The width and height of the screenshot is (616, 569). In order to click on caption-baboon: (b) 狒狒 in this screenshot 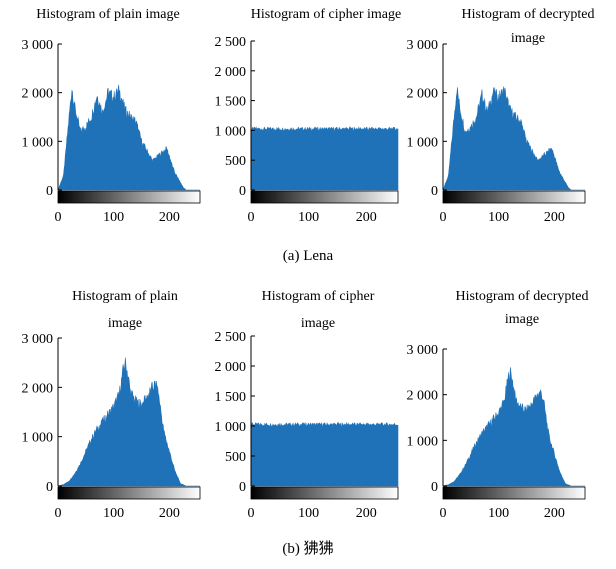, I will do `click(307, 548)`.